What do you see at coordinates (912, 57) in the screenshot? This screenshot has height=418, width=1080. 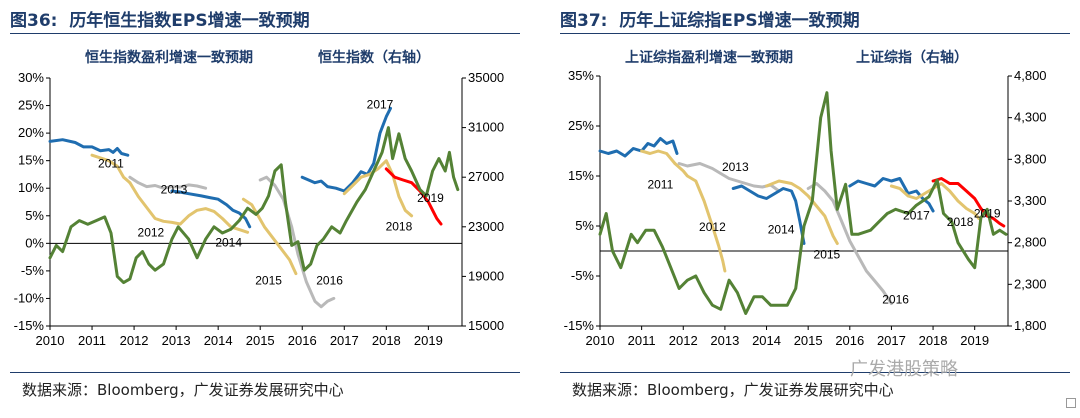 I see `legend-right: 上证综指（右轴）` at bounding box center [912, 57].